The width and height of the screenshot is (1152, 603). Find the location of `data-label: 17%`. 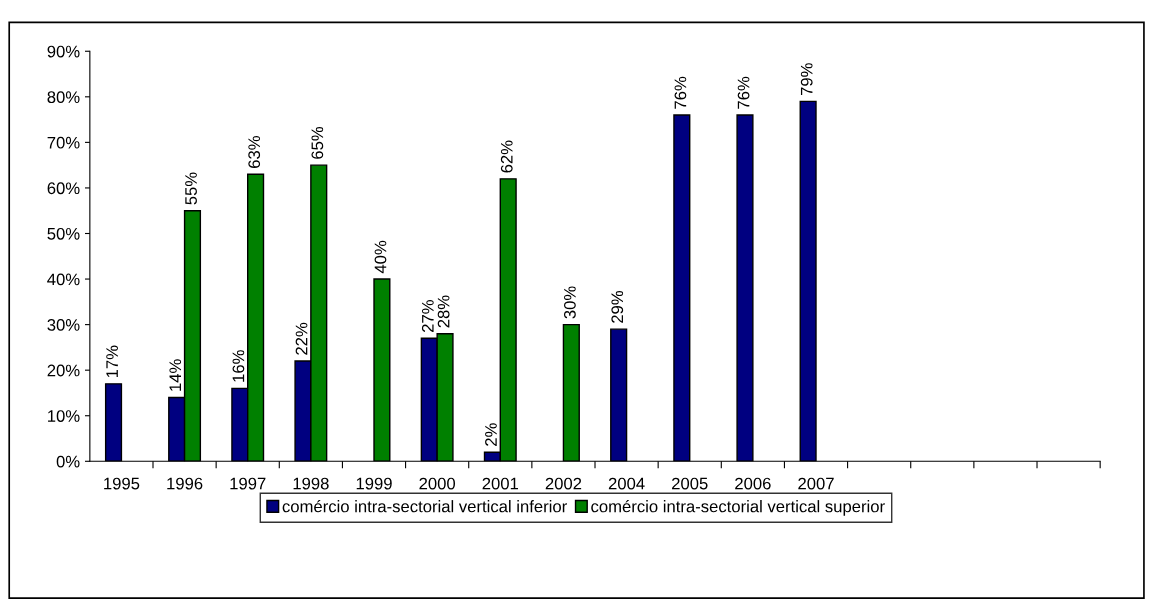

data-label: 17% is located at coordinates (112, 361).